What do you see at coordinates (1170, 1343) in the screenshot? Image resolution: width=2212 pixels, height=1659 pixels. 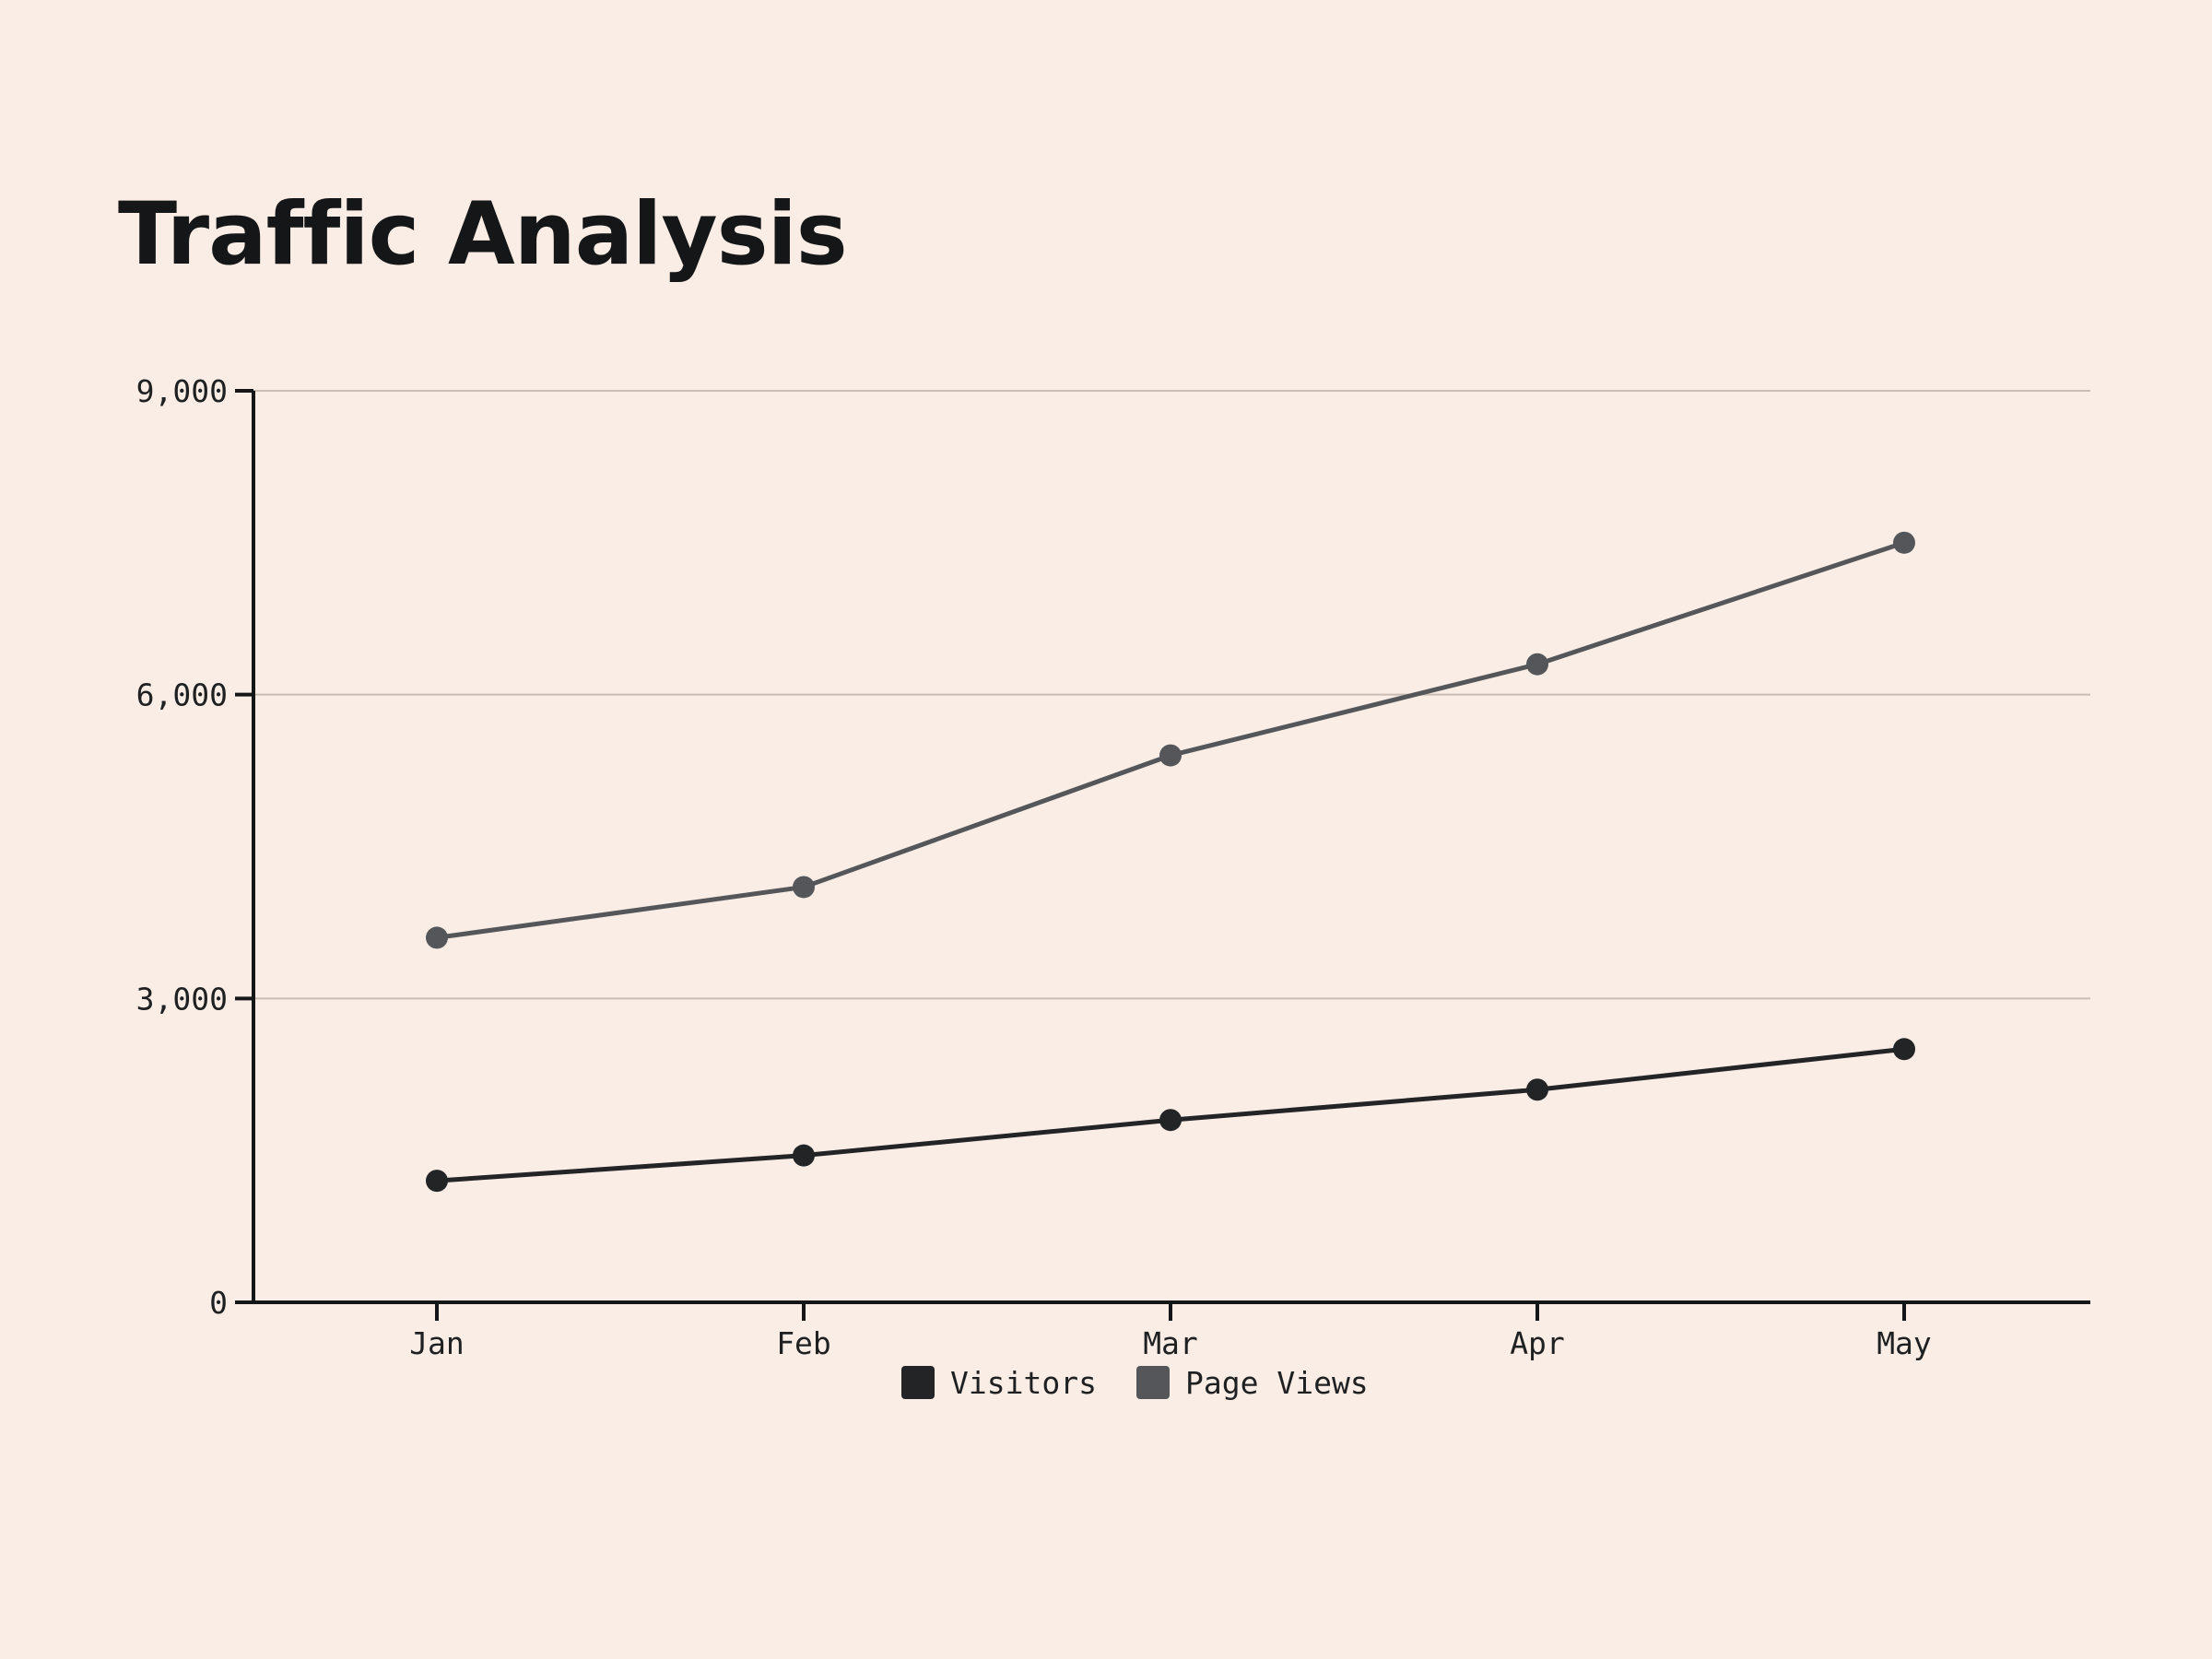 I see `x-tick-label-2: Mar` at bounding box center [1170, 1343].